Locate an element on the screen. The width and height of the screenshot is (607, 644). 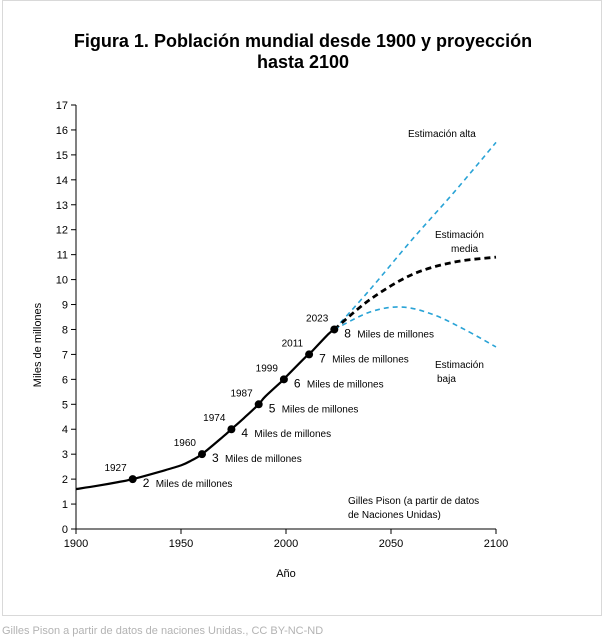
y-axis-label: Miles de millones is located at coordinates (38, 344).